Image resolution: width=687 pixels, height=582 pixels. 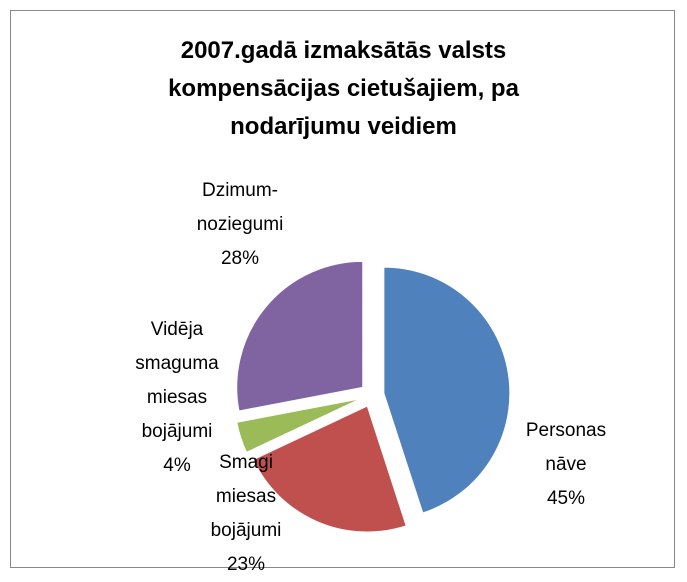 What do you see at coordinates (240, 207) in the screenshot?
I see `slice-label: Dzimum- noziegumi` at bounding box center [240, 207].